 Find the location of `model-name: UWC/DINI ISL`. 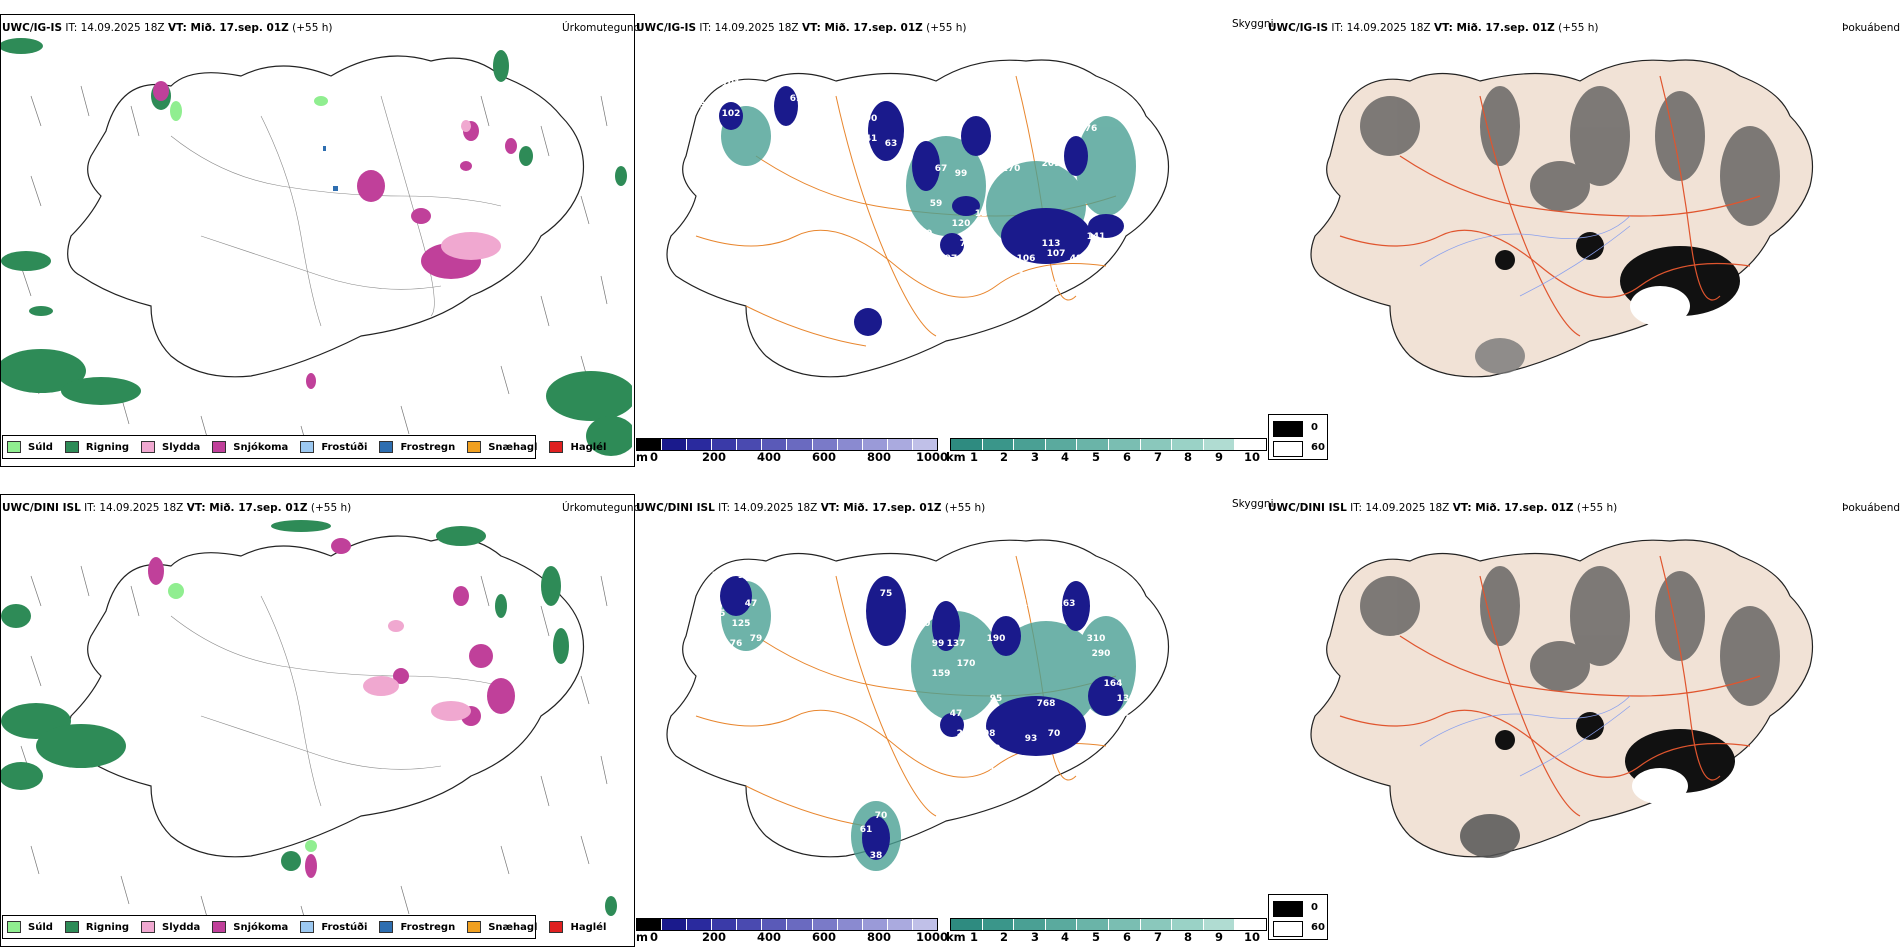

model-name: UWC/DINI ISL is located at coordinates (41, 508).